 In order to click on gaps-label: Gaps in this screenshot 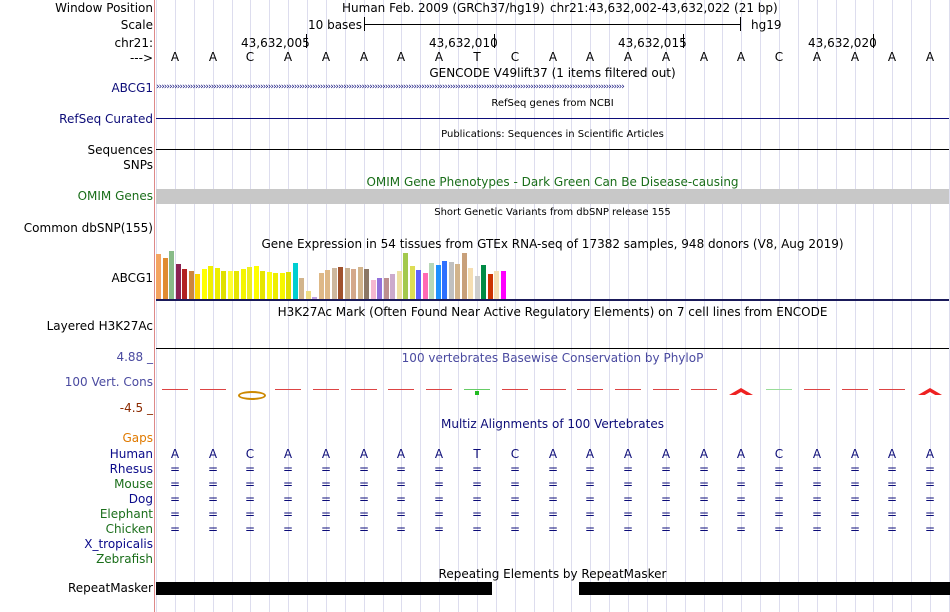, I will do `click(137, 438)`.